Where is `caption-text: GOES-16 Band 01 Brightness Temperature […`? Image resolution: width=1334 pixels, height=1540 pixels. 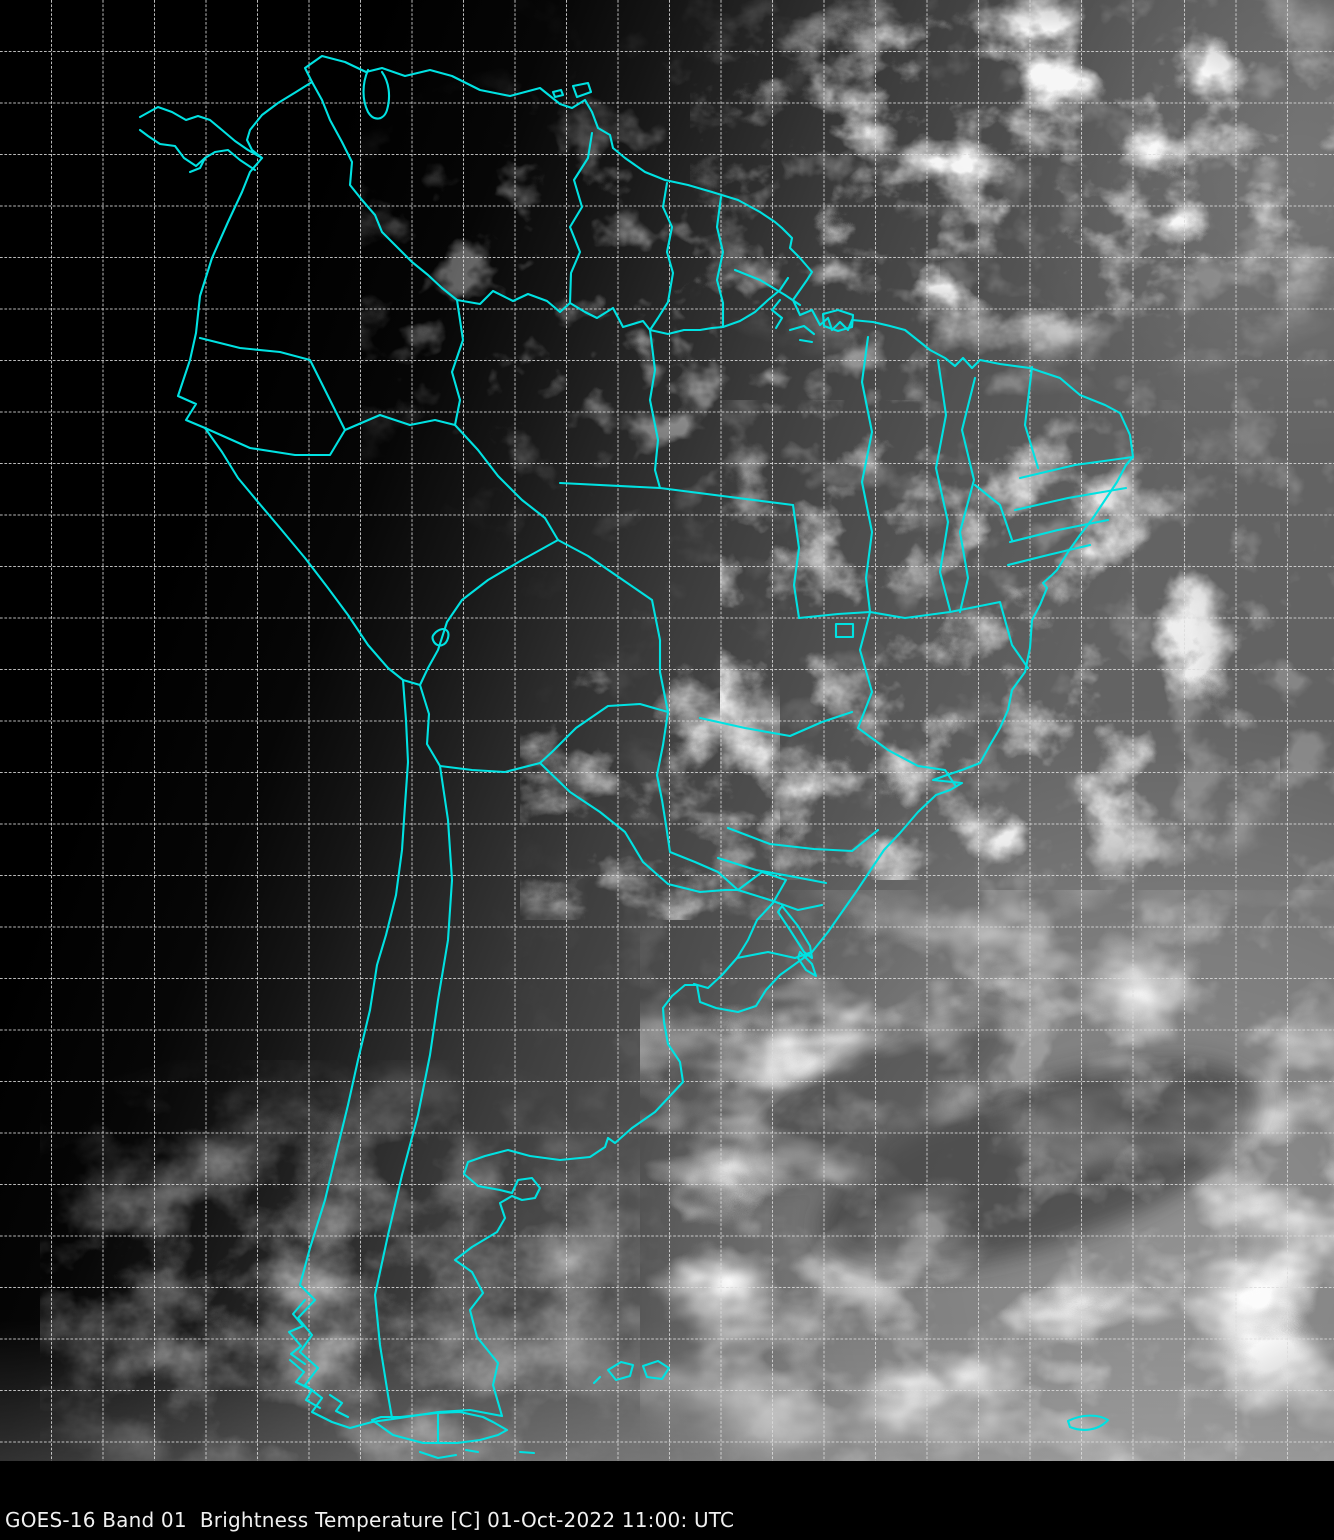
caption-text: GOES-16 Band 01 Brightness Temperature [… is located at coordinates (370, 1520).